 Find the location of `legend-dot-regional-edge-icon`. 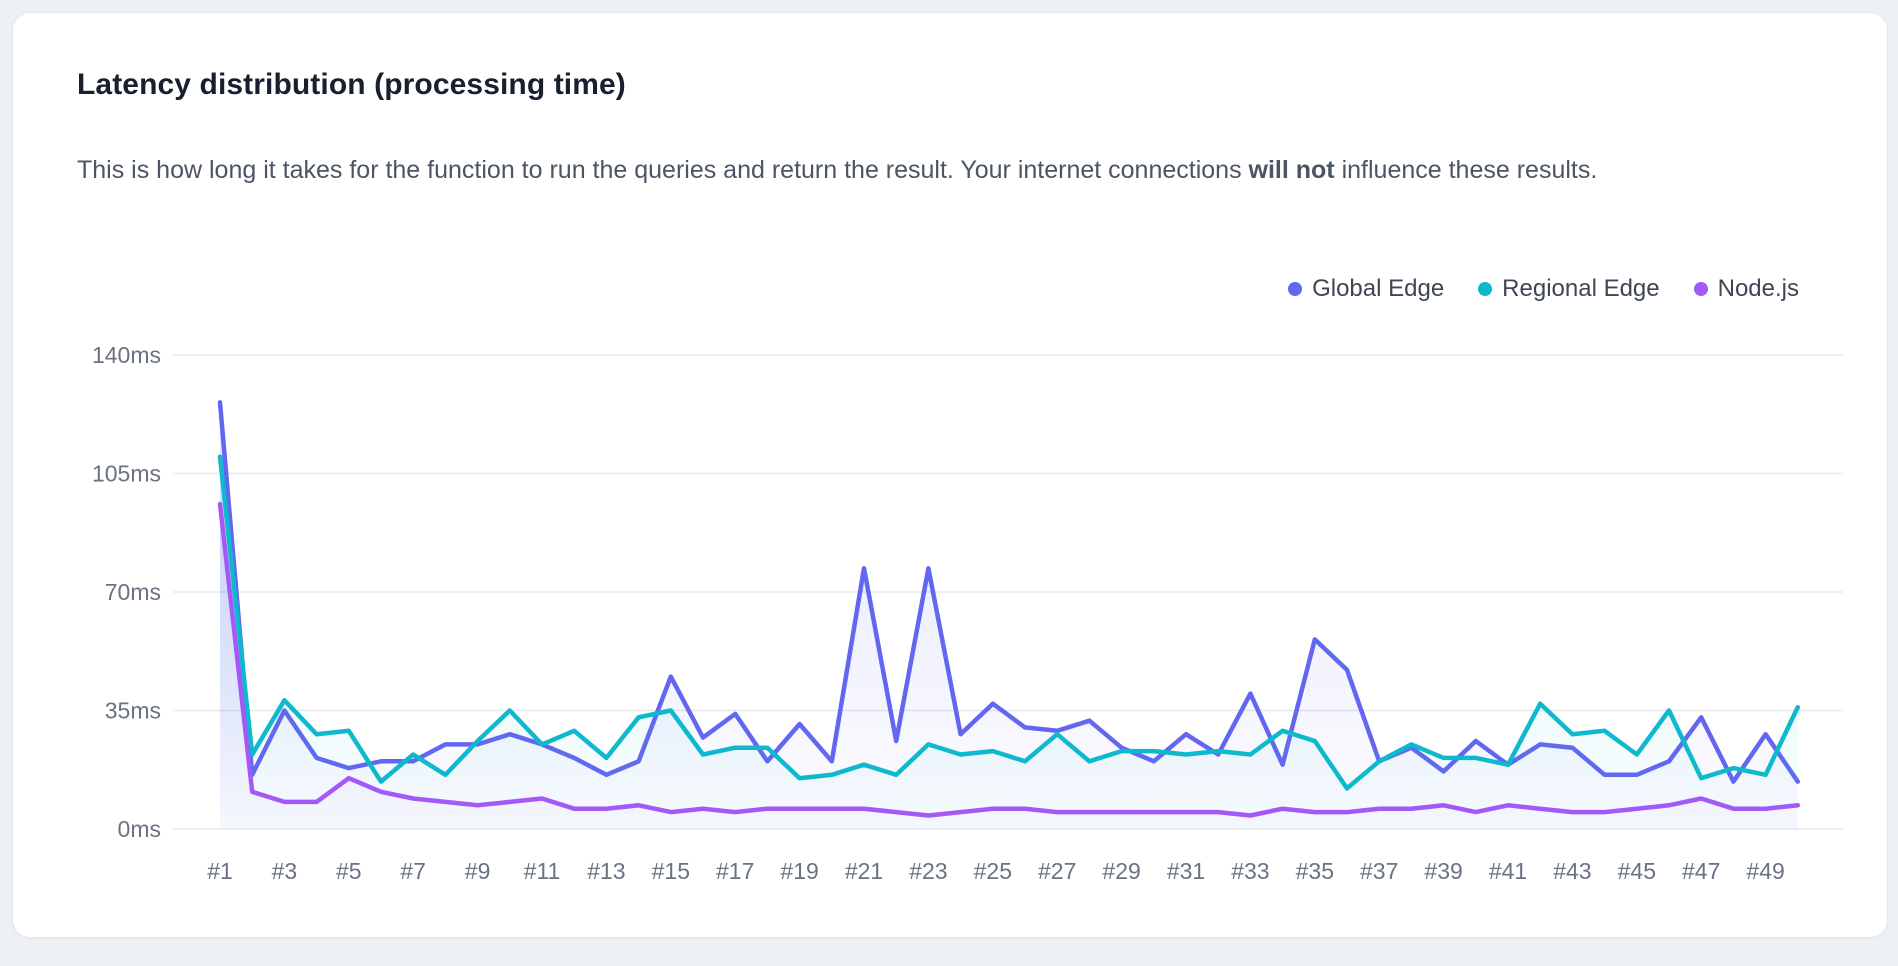

legend-dot-regional-edge-icon is located at coordinates (1485, 289).